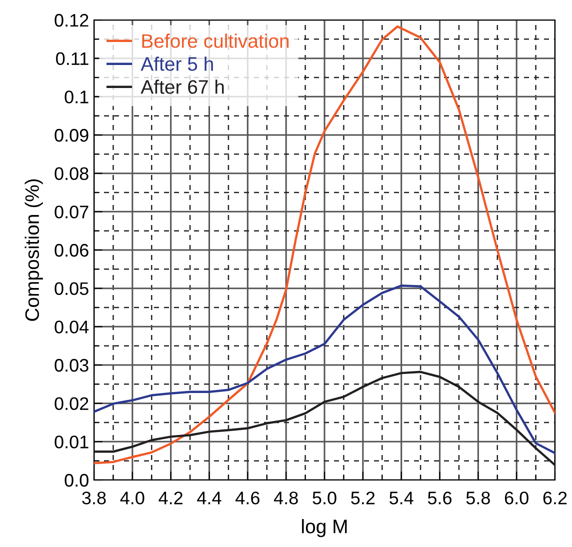 The width and height of the screenshot is (572, 547). I want to click on y-tick-label: 0.12, so click(71, 20).